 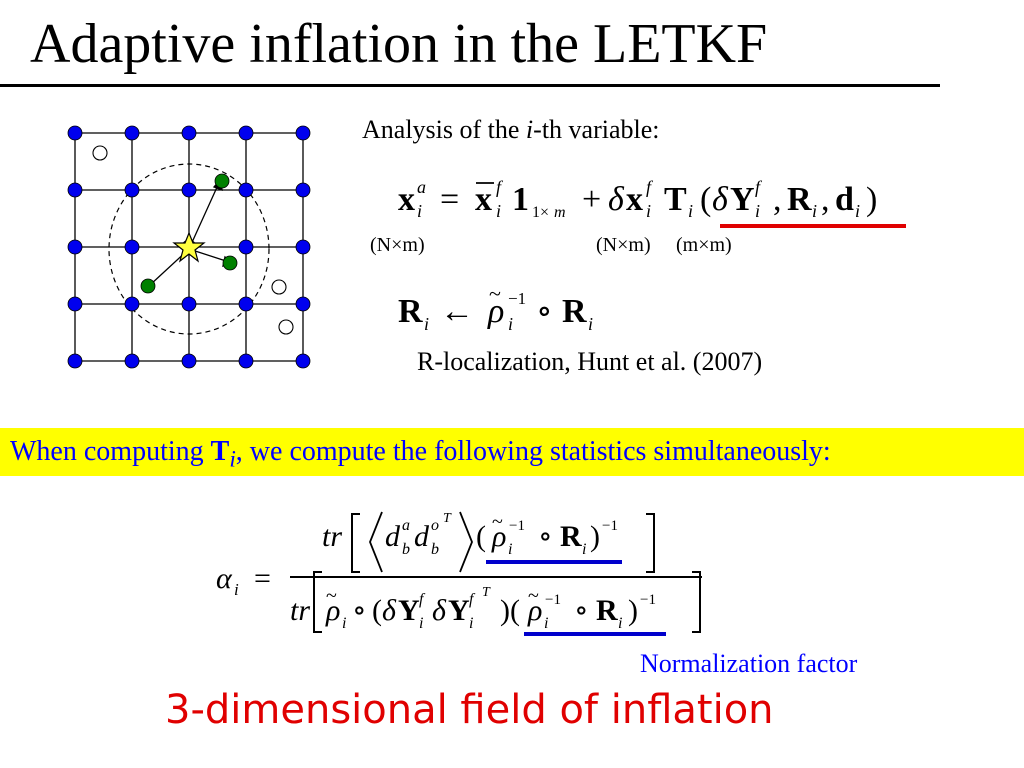 What do you see at coordinates (399, 44) in the screenshot?
I see `slide-title: Adaptive inflation in the LETKF` at bounding box center [399, 44].